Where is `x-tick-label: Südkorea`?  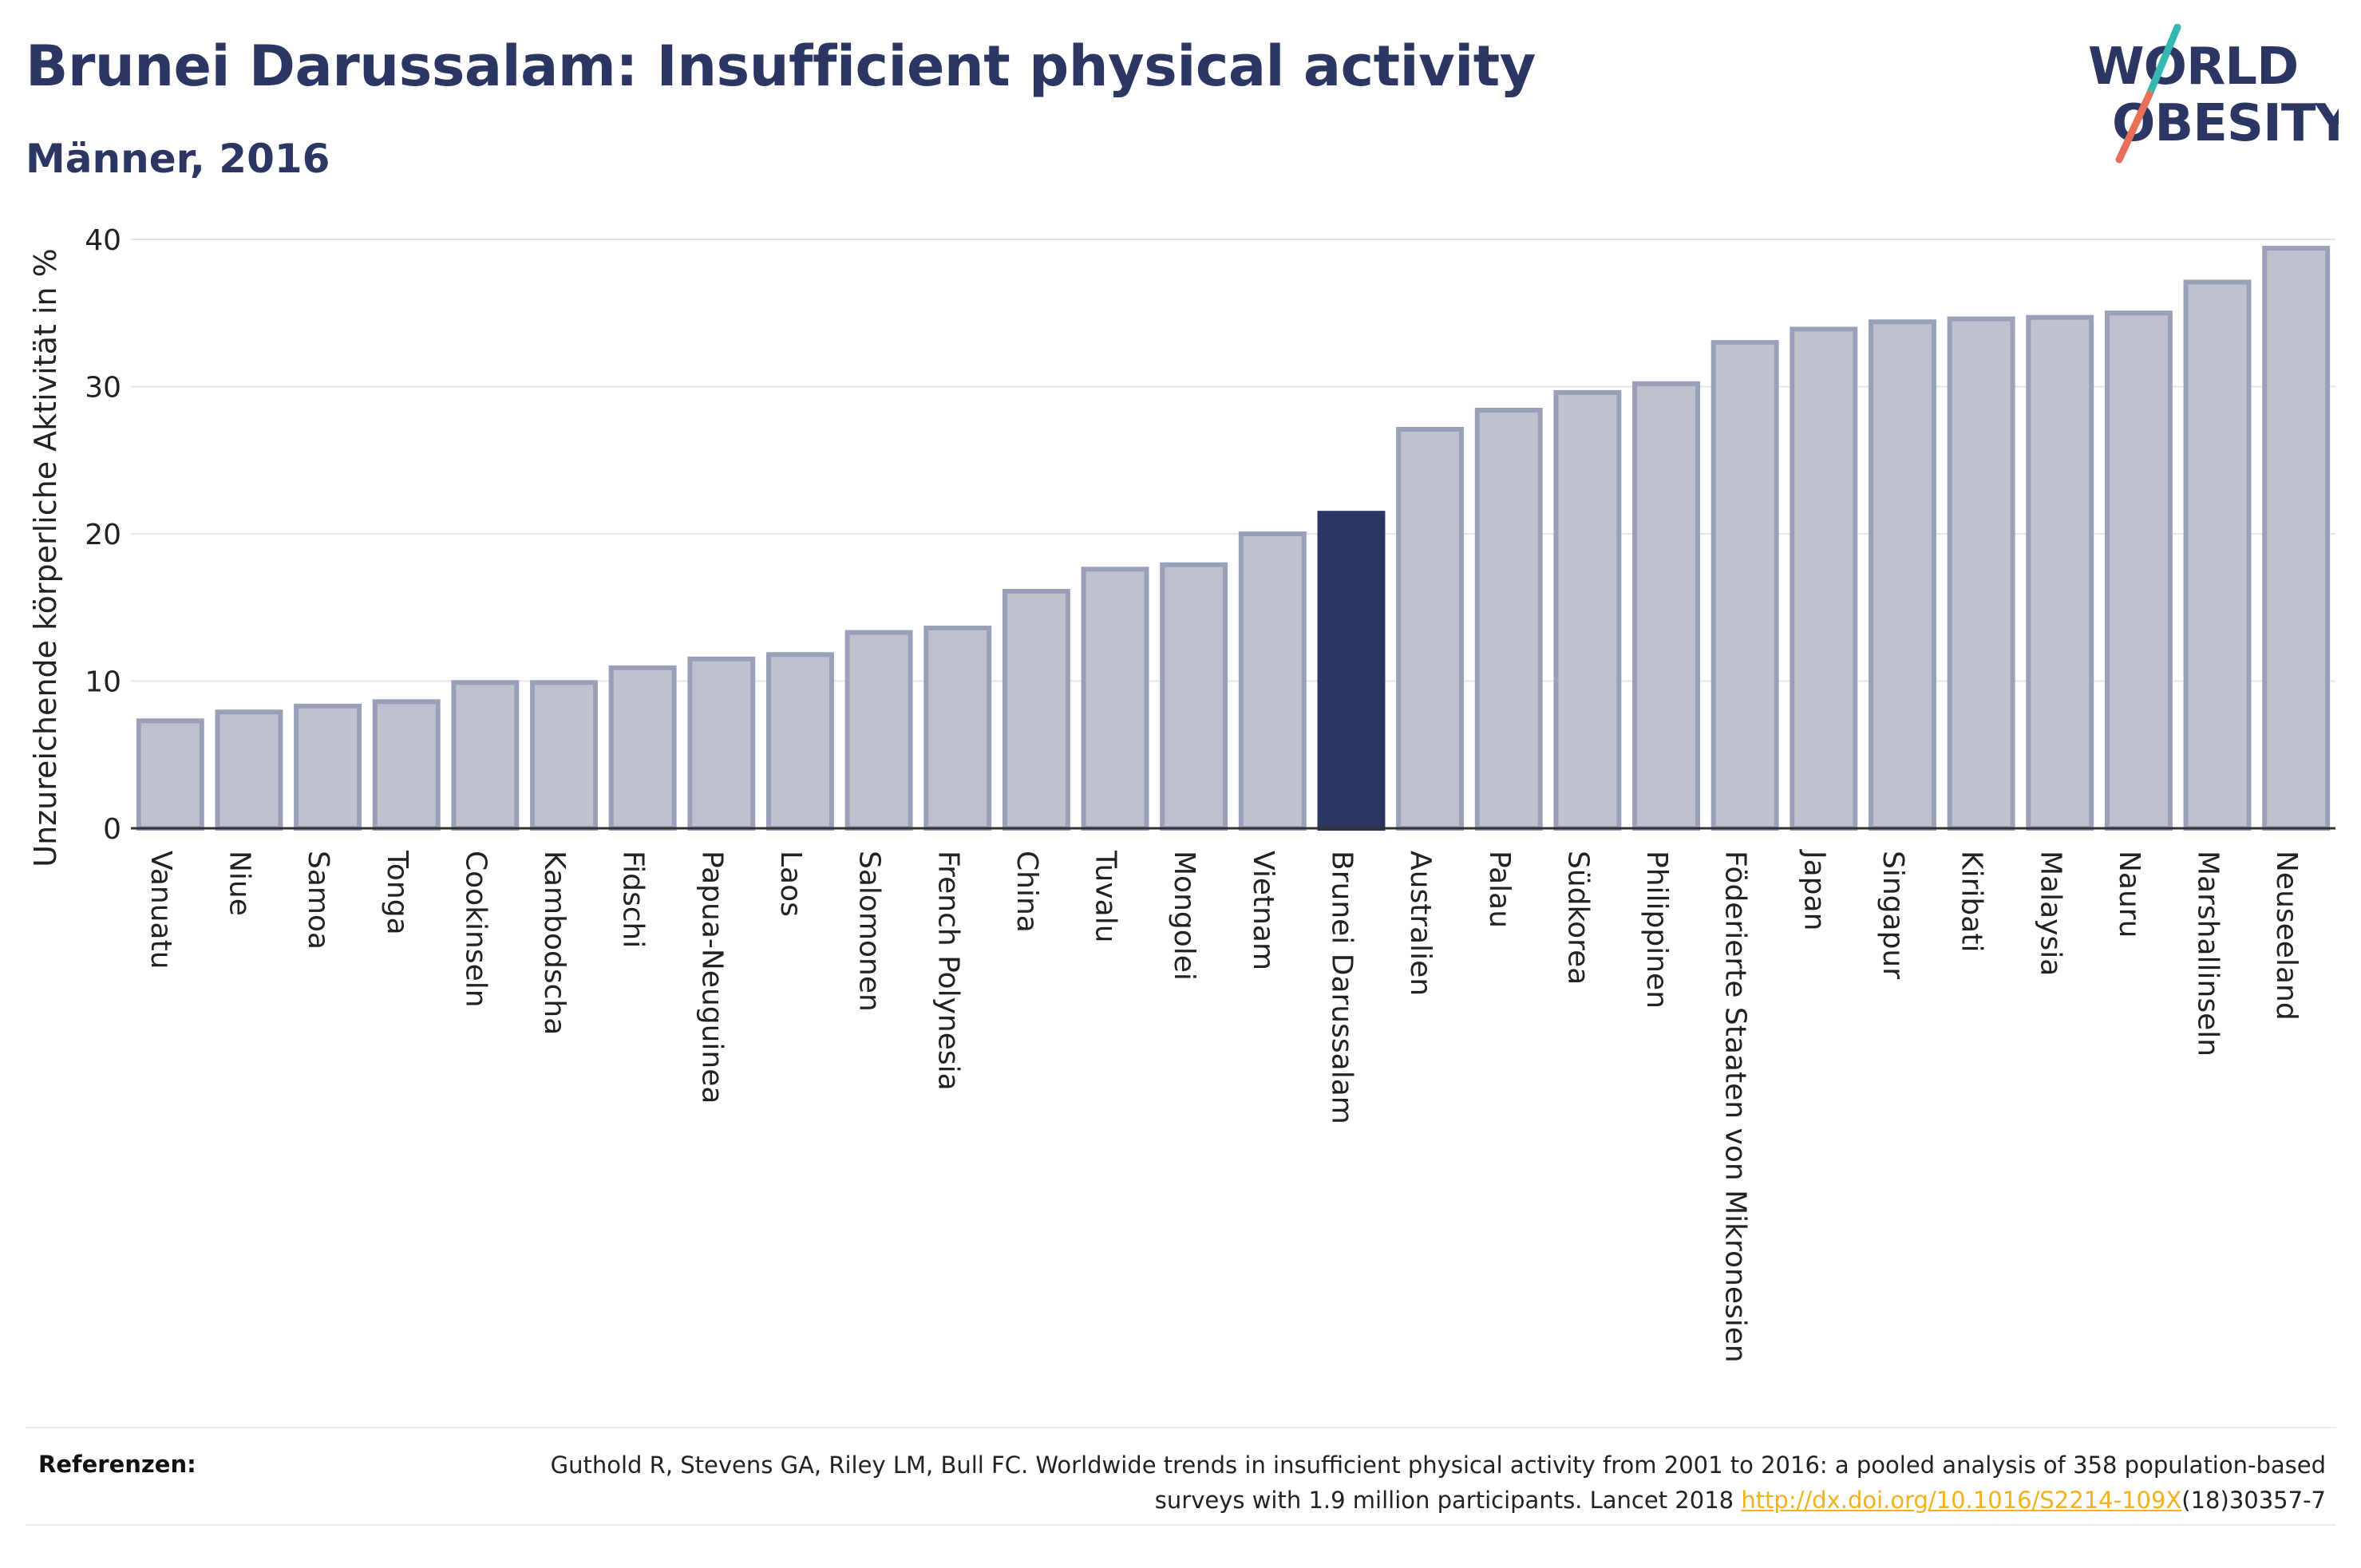
x-tick-label: Südkorea is located at coordinates (1577, 918).